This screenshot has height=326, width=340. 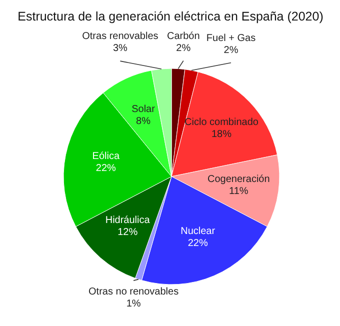 I want to click on slice-label: Ciclo combinado, so click(x=221, y=122).